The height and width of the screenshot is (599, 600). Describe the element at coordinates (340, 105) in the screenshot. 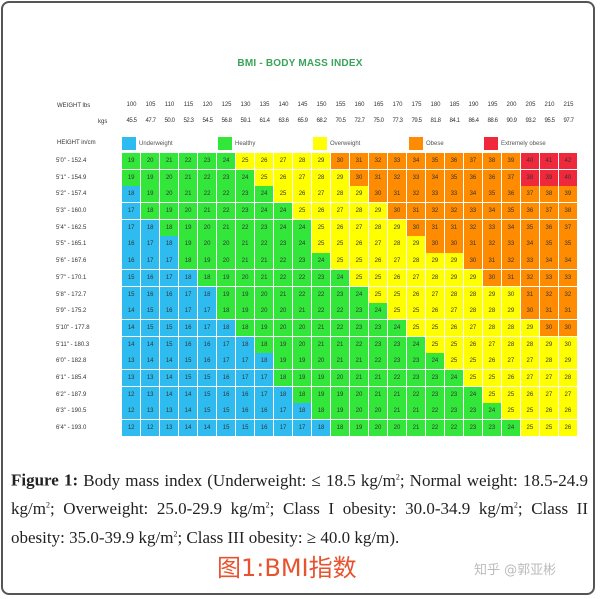

I see `weight-lbs-tick: 155` at that location.